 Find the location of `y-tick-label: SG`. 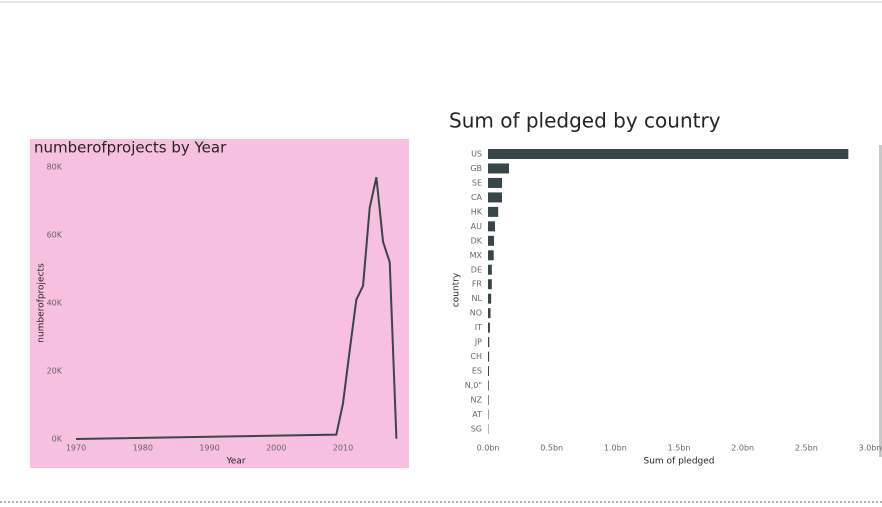

y-tick-label: SG is located at coordinates (476, 428).